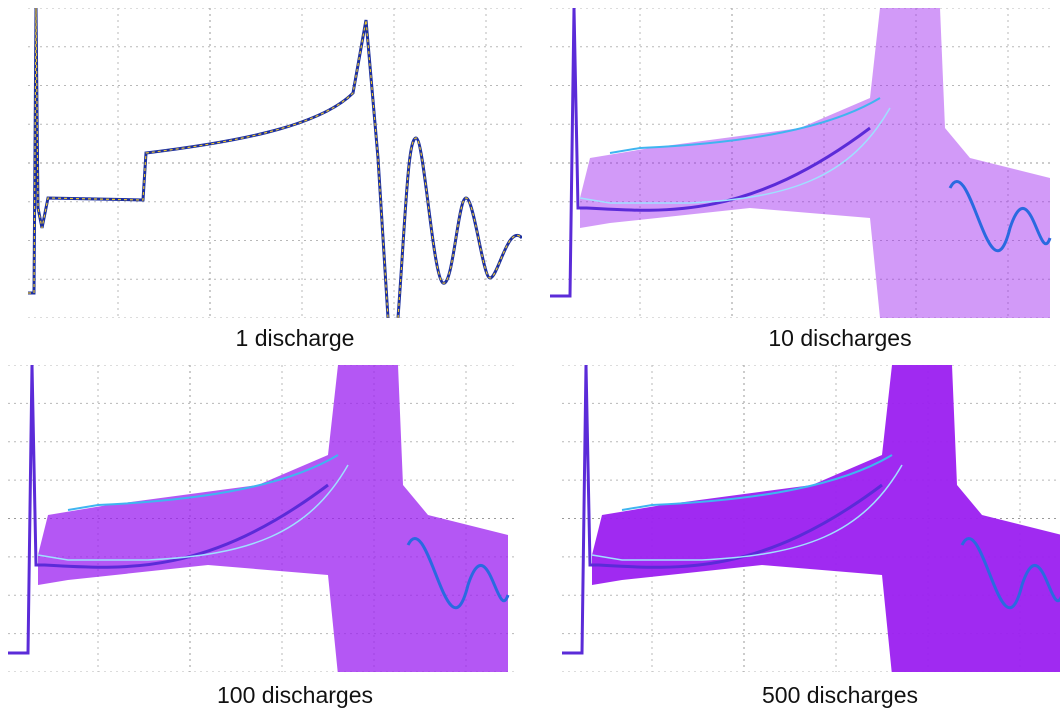 Image resolution: width=1060 pixels, height=713 pixels. What do you see at coordinates (295, 695) in the screenshot?
I see `panel-caption: 100 discharges` at bounding box center [295, 695].